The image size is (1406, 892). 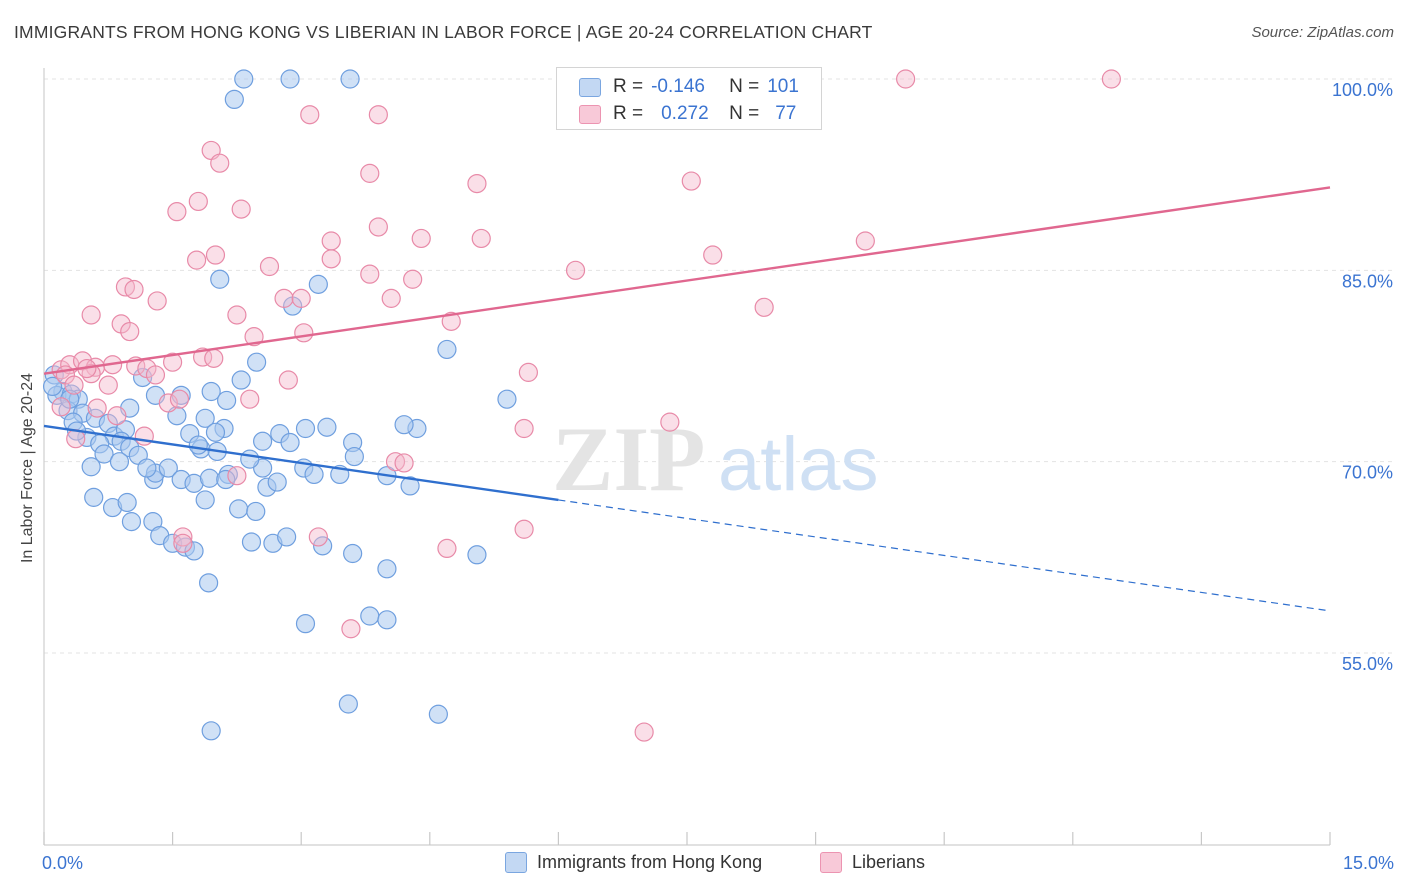 I want to click on watermark-atlas: atlas, so click(x=798, y=464).